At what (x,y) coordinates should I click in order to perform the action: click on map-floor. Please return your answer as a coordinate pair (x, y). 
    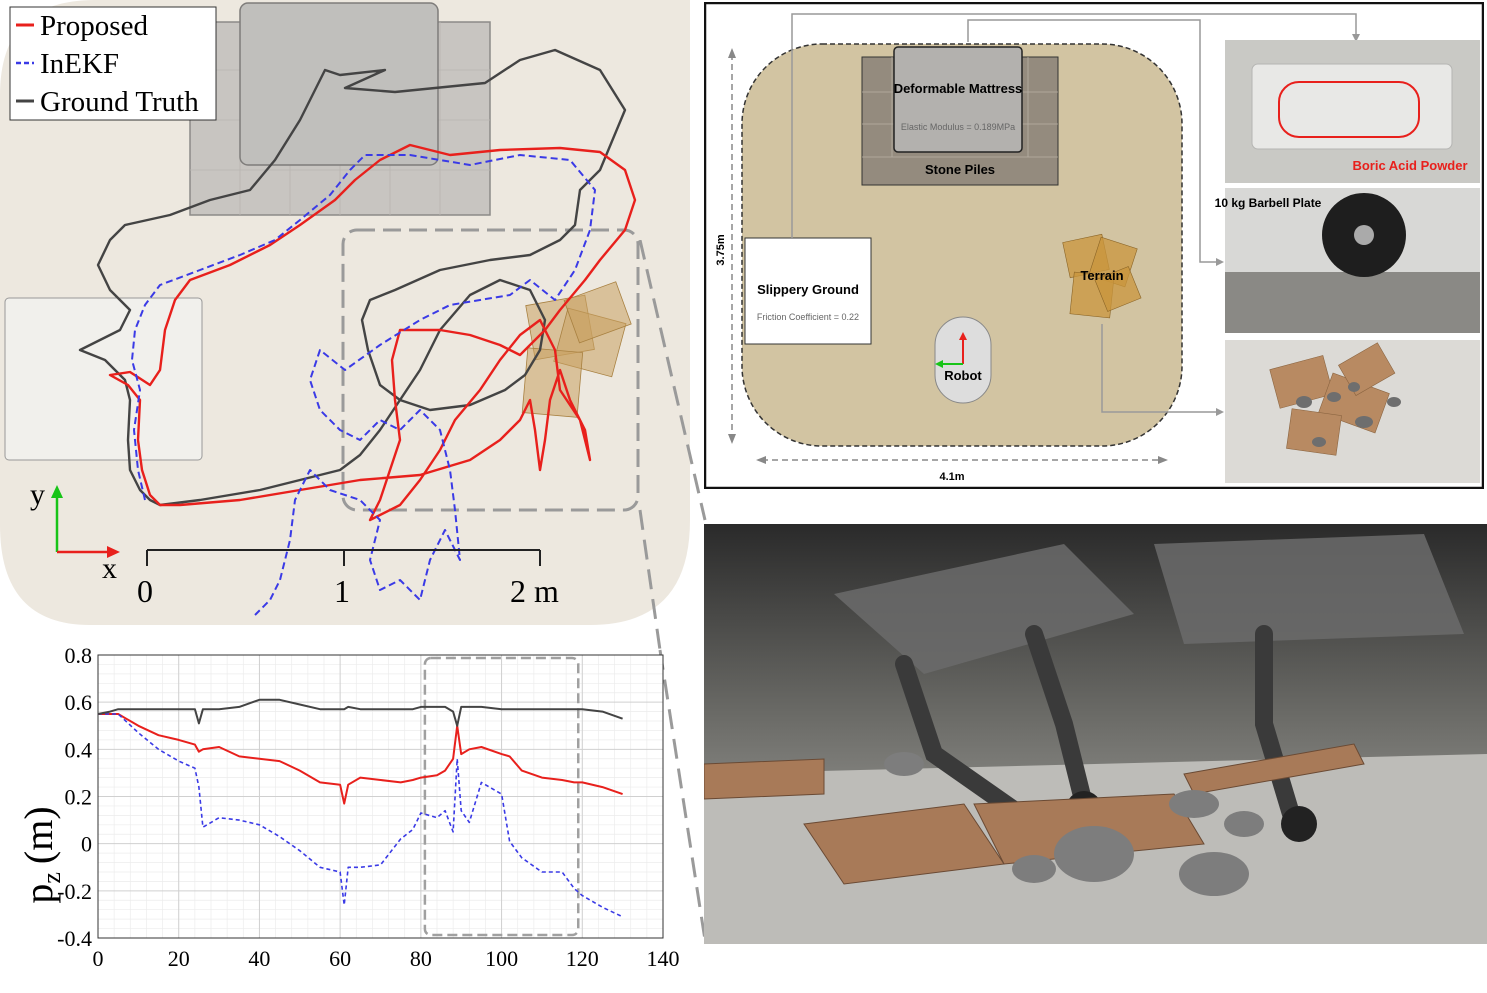
    Looking at the image, I should click on (962, 245).